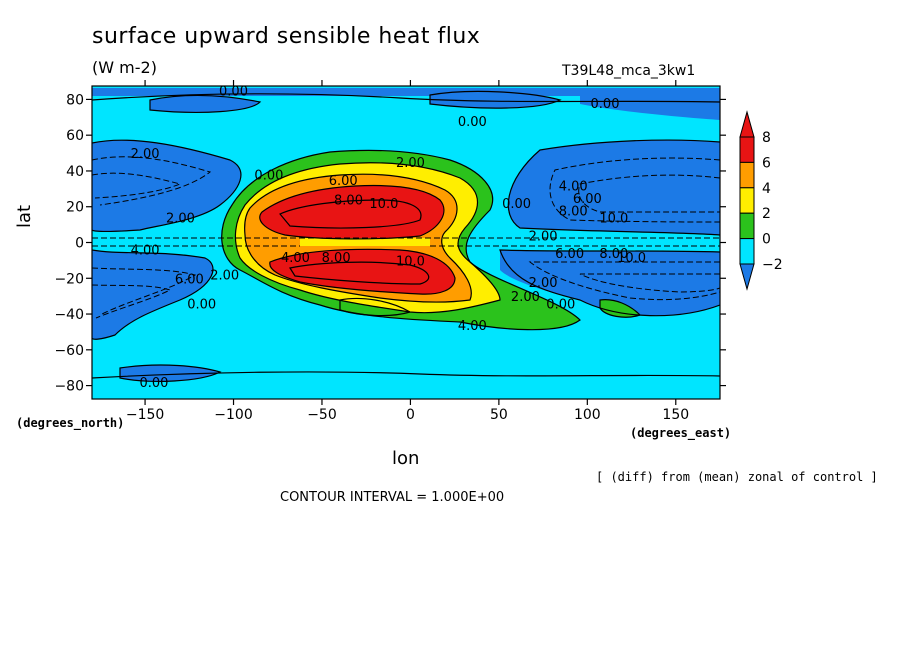  What do you see at coordinates (766, 189) in the screenshot?
I see `colorbar-label: 4` at bounding box center [766, 189].